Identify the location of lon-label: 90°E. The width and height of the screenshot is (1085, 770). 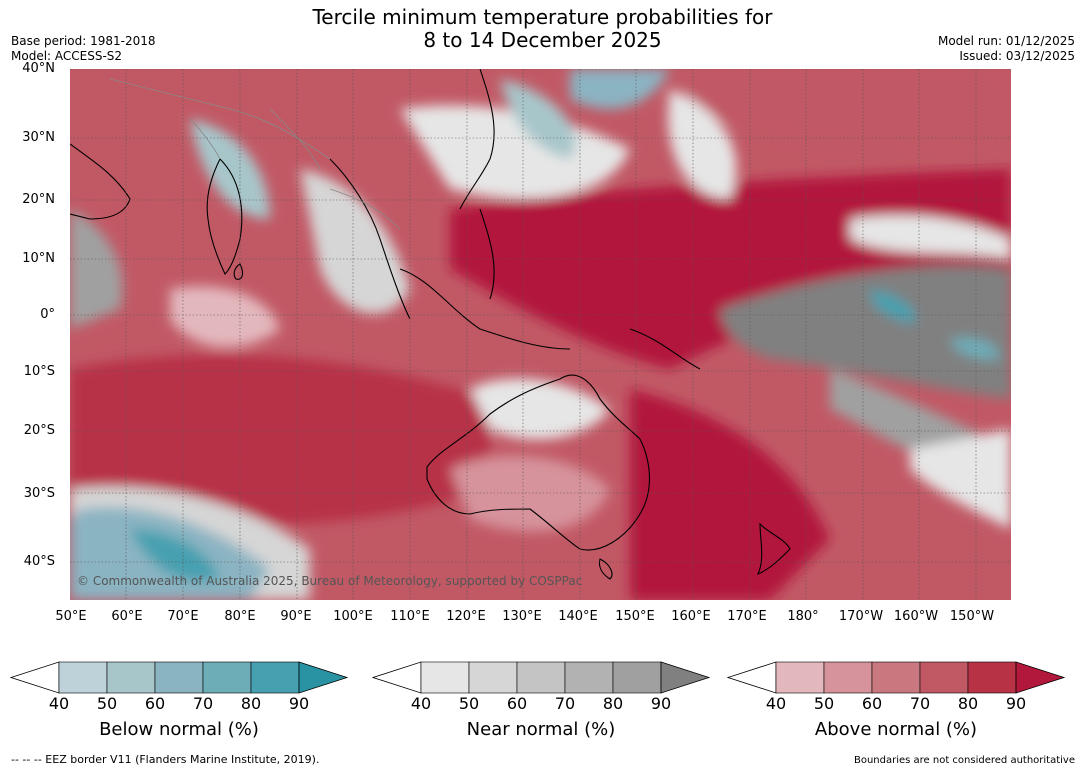
(296, 616).